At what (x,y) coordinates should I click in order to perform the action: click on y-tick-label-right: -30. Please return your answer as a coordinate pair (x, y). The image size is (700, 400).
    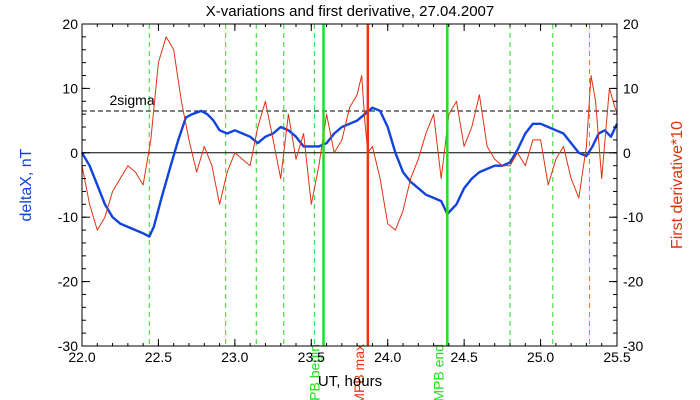
    Looking at the image, I should click on (633, 346).